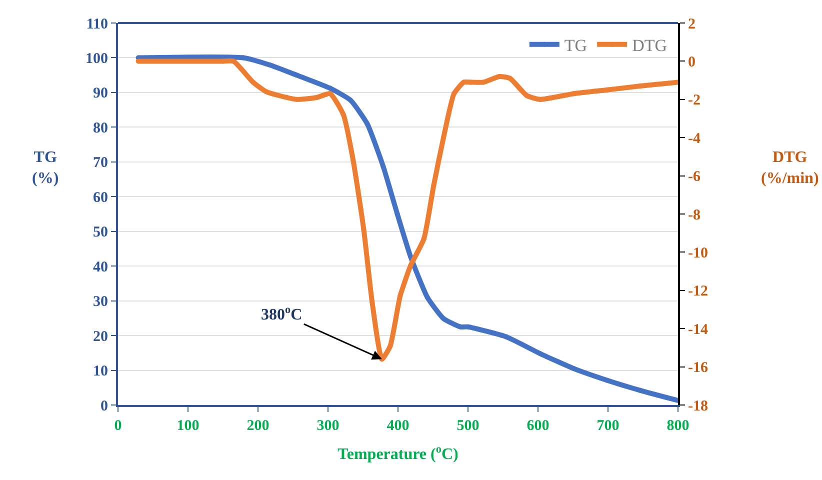 This screenshot has height=480, width=822. Describe the element at coordinates (100, 163) in the screenshot. I see `y-tick-label: 70` at that location.